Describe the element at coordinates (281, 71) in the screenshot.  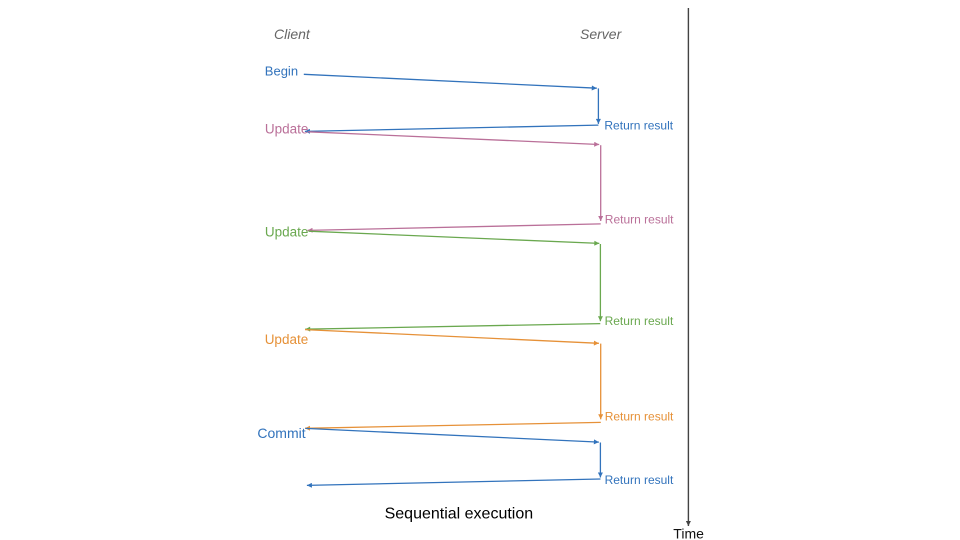
I see `svg-text: Begin` at that location.